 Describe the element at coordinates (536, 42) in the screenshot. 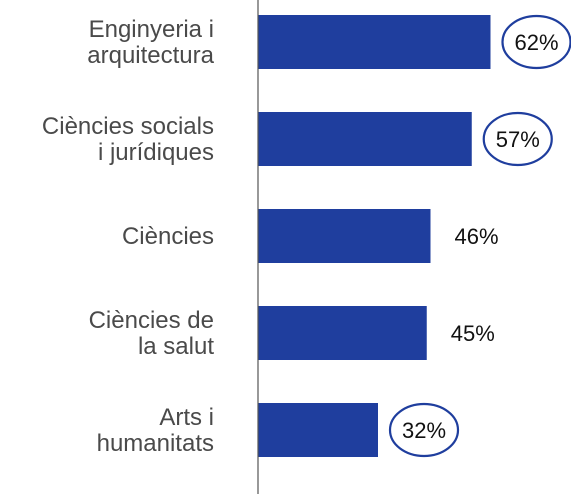

I see `value-label: 62%` at that location.